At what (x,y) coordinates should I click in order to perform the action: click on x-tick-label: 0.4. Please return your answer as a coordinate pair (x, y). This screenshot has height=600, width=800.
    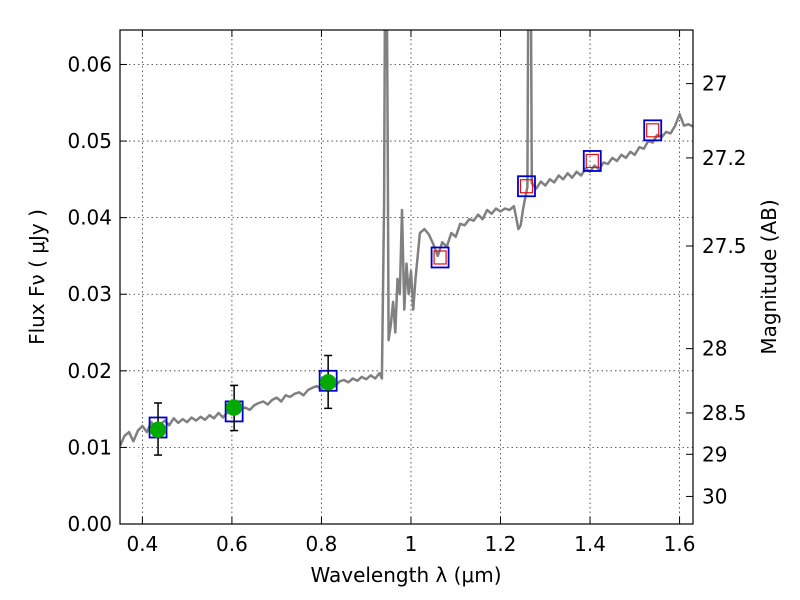
    Looking at the image, I should click on (142, 544).